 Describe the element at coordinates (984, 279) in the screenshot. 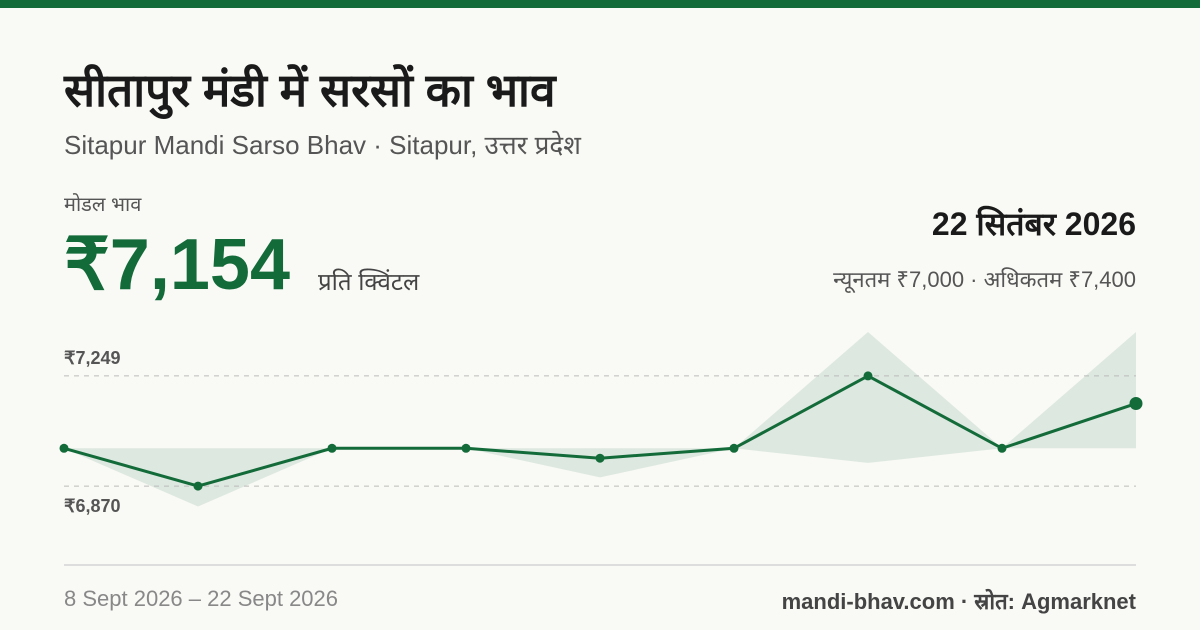

I see `range-text: न्यूनतम ₹7,000 · अधिकतम ₹7,400` at that location.